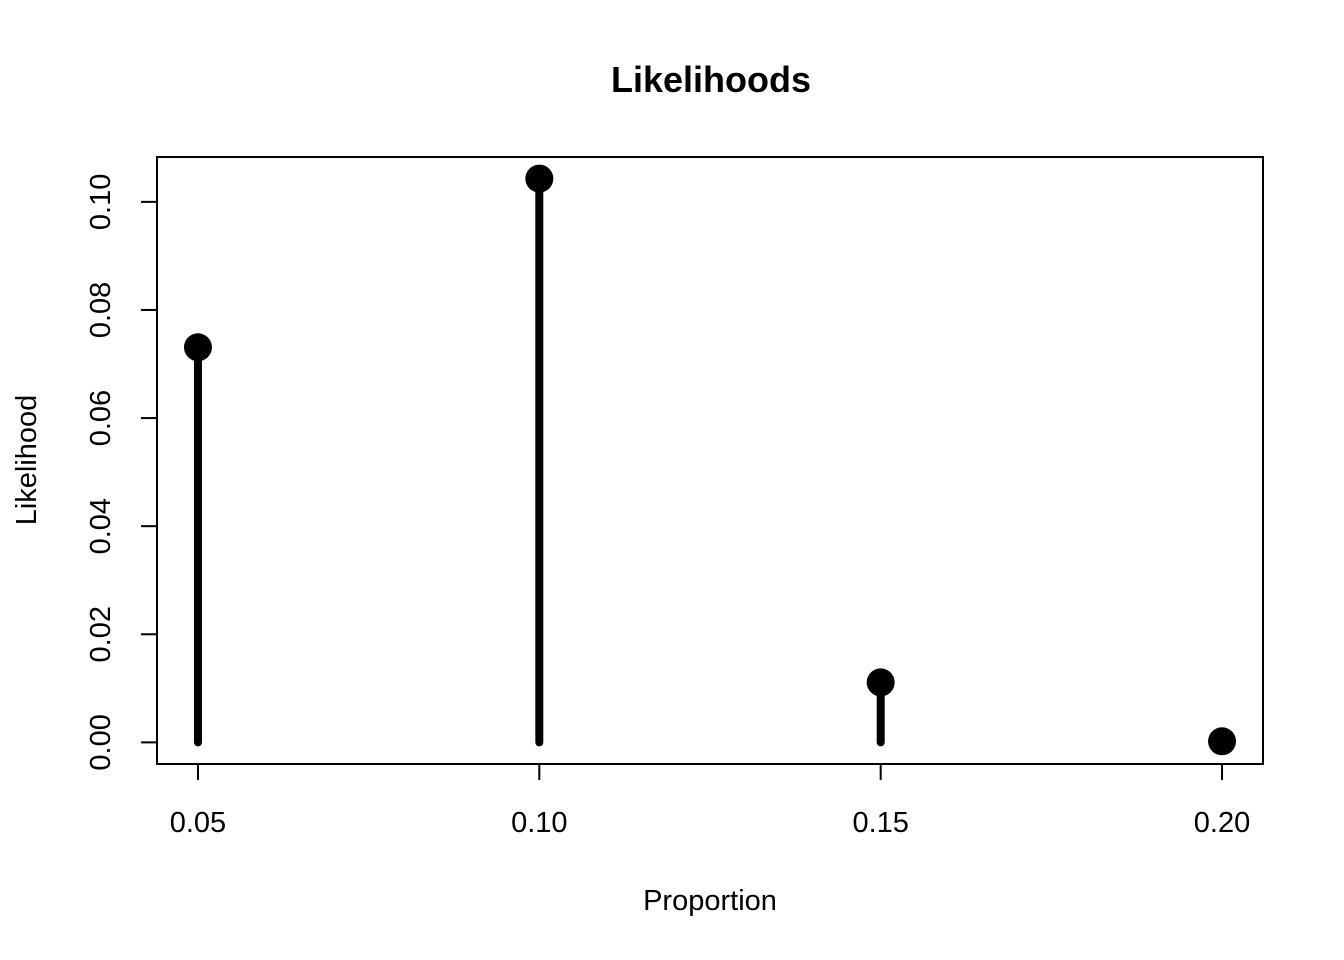 The height and width of the screenshot is (960, 1344). Describe the element at coordinates (710, 801) in the screenshot. I see `x-axis: 0.05 0.10 0.15 0.20` at that location.